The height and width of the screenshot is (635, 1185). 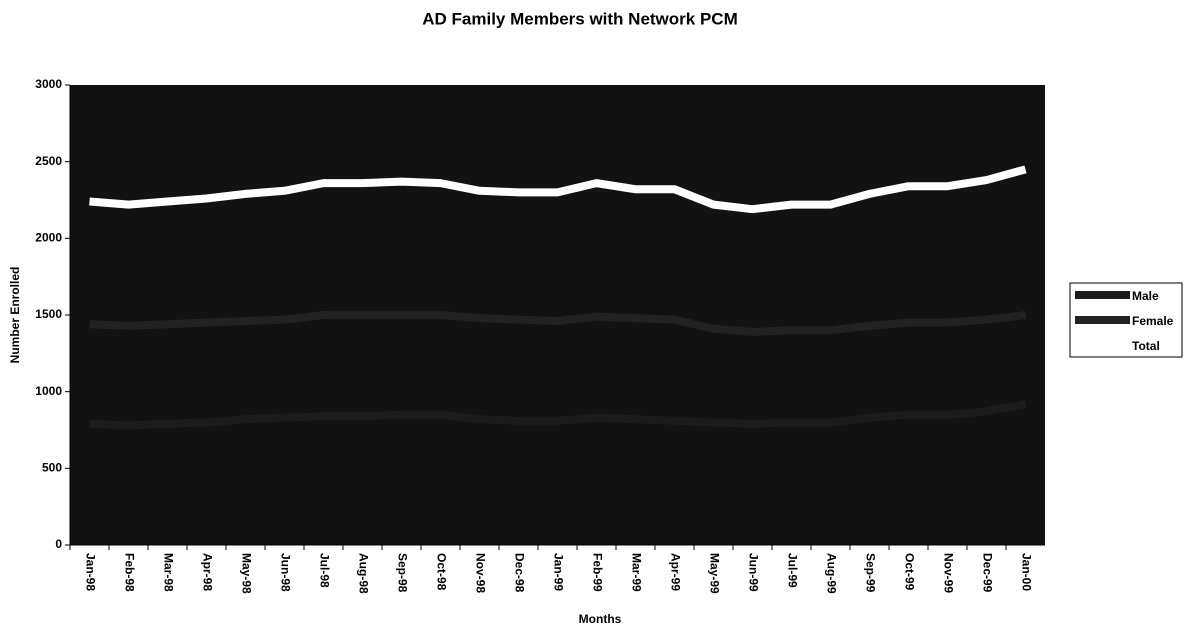 I want to click on x-tick-label: Nov-99, so click(x=948, y=573).